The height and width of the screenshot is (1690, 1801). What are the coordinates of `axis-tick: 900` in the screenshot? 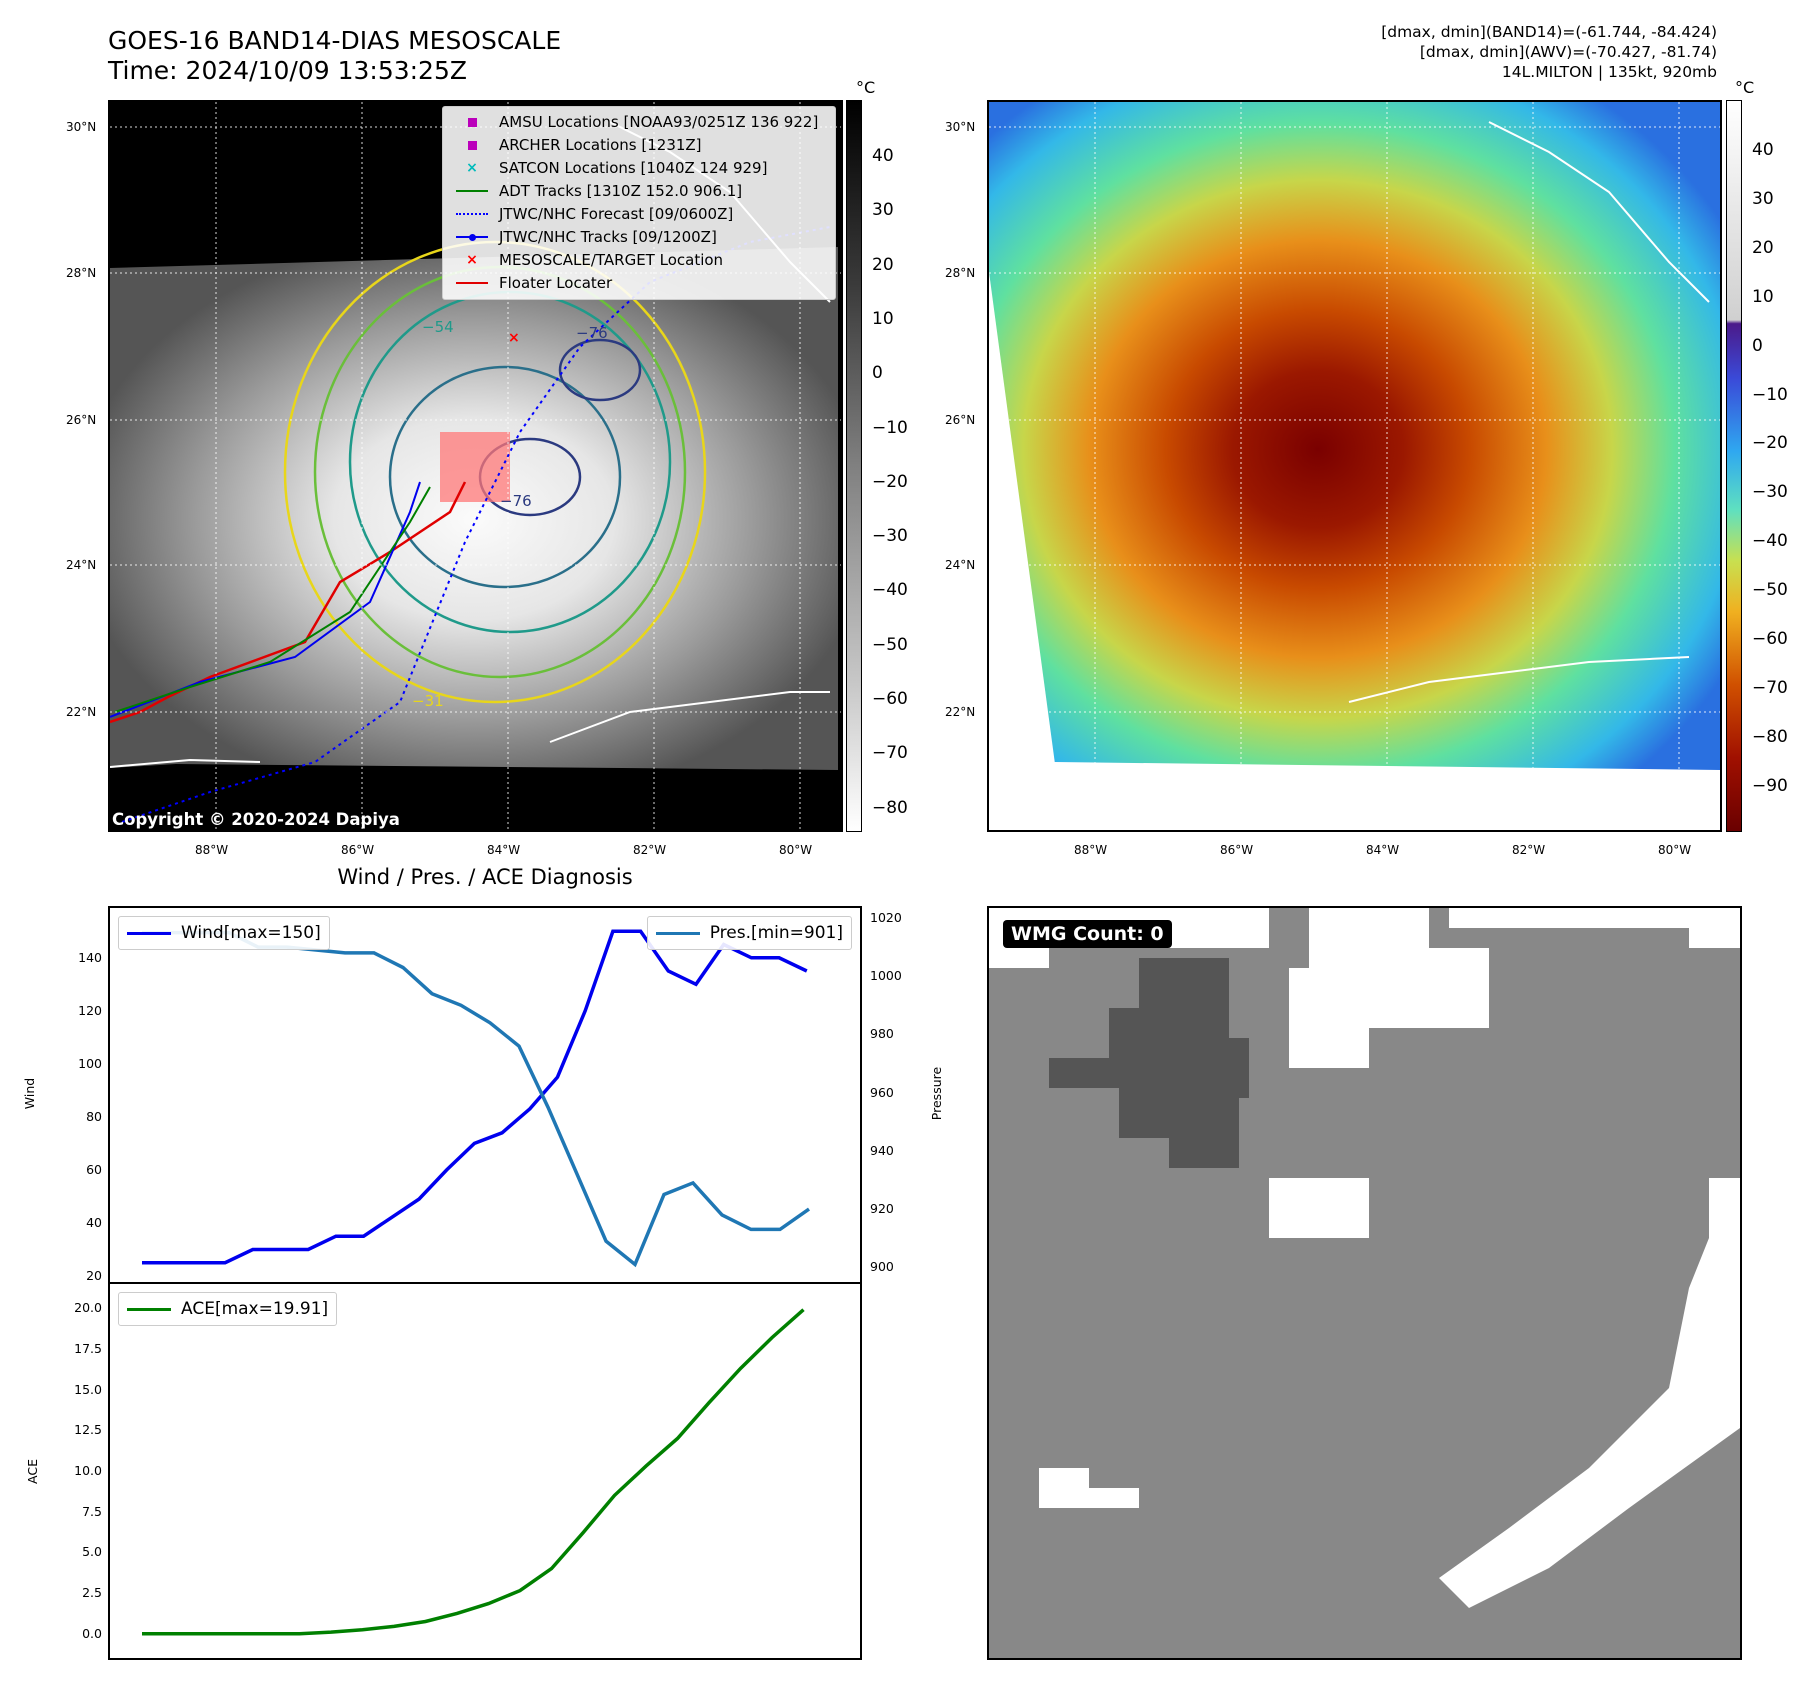 It's located at (882, 1267).